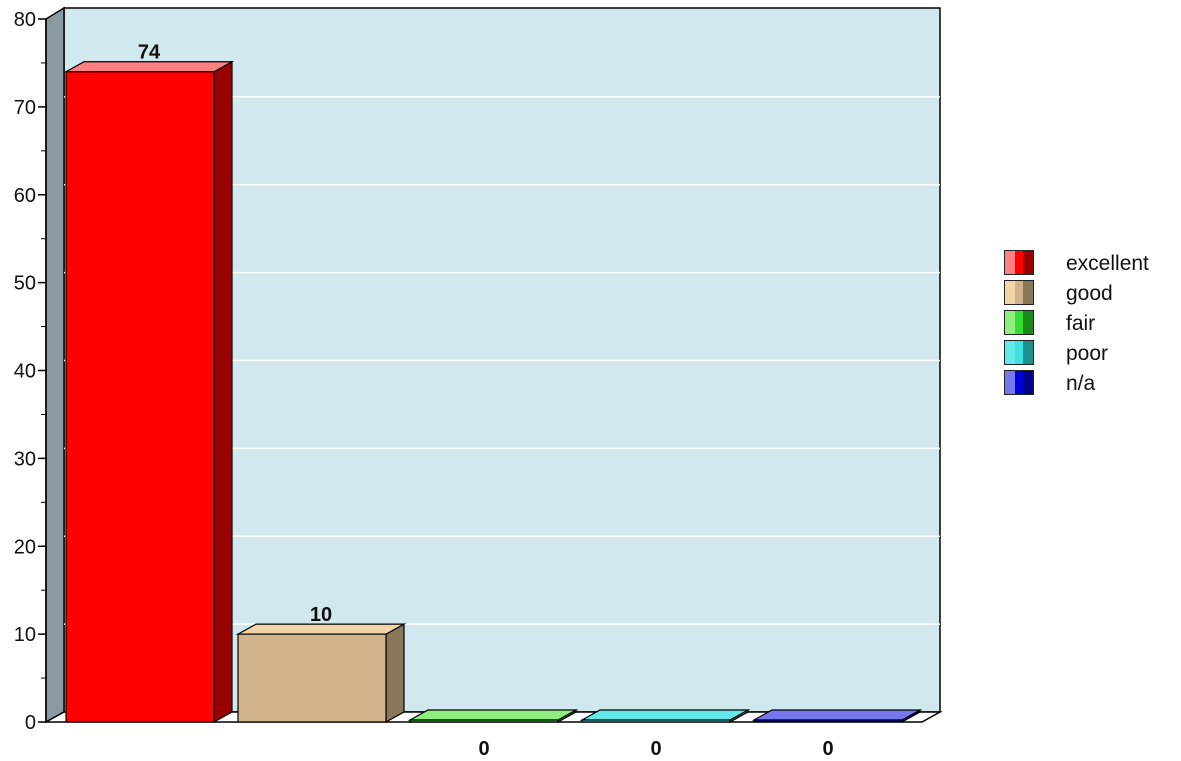 The image size is (1181, 761). What do you see at coordinates (1019, 262) in the screenshot?
I see `legend-swatch-excellent` at bounding box center [1019, 262].